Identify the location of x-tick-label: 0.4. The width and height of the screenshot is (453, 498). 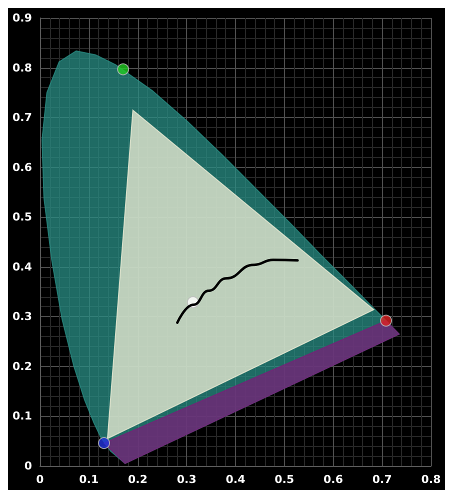
(236, 479).